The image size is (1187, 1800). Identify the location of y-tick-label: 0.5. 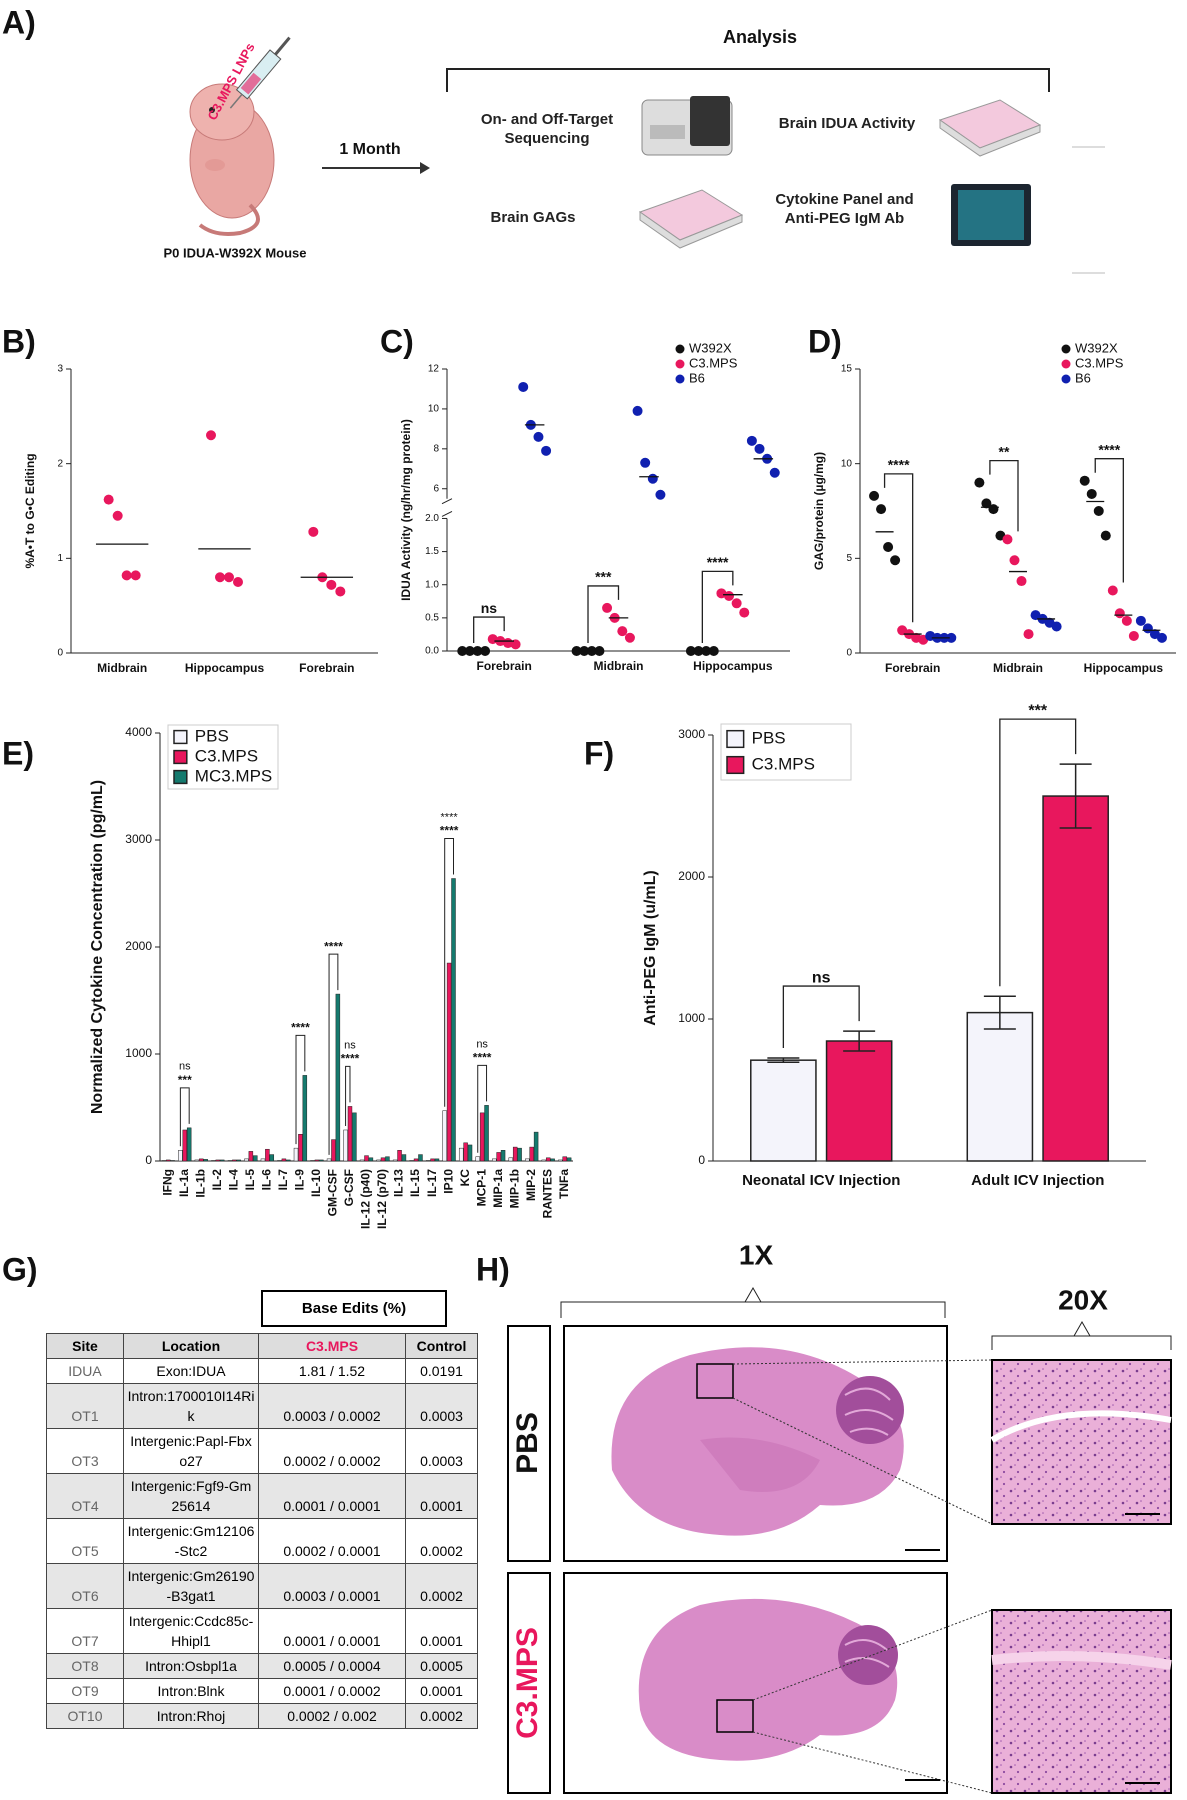
(432, 618).